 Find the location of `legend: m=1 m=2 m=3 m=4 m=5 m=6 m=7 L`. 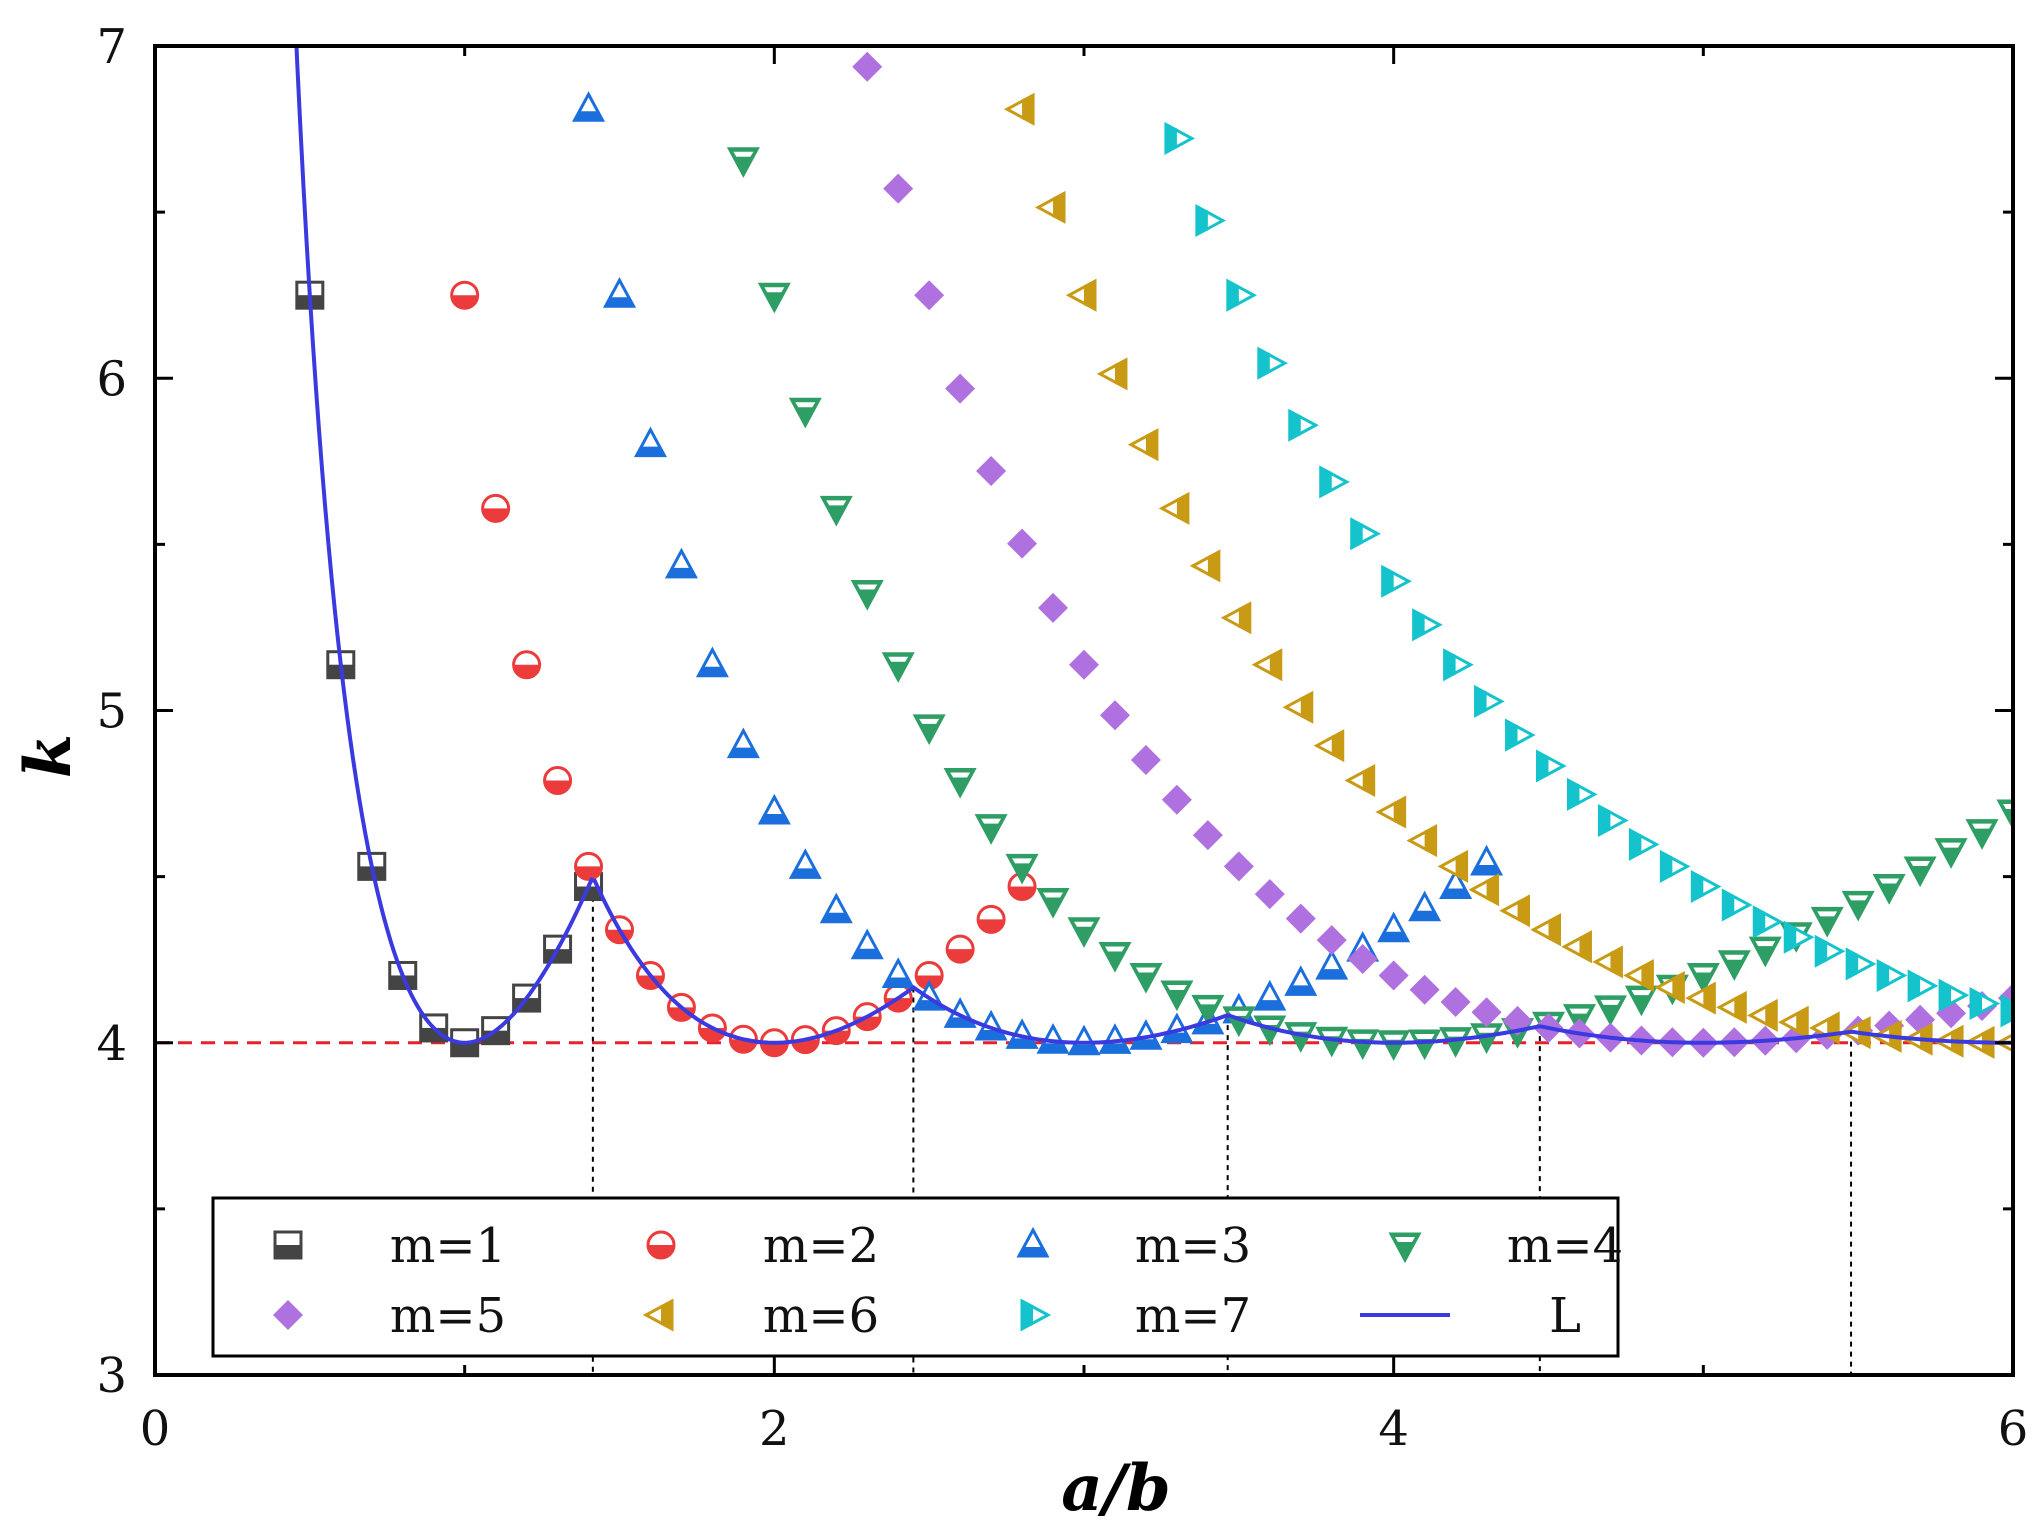

legend: m=1 m=2 m=3 m=4 m=5 m=6 m=7 L is located at coordinates (917, 1277).